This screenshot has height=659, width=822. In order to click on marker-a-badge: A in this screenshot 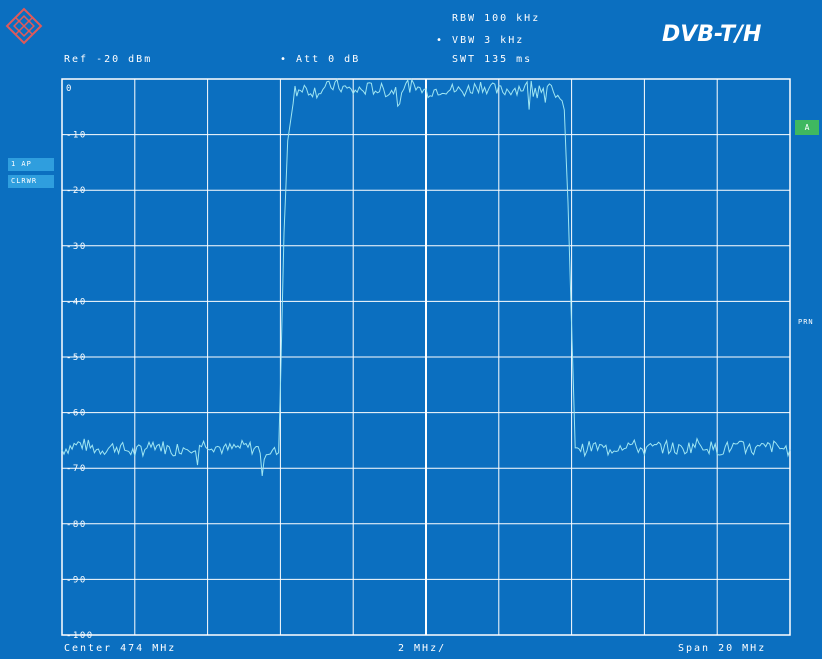, I will do `click(807, 127)`.